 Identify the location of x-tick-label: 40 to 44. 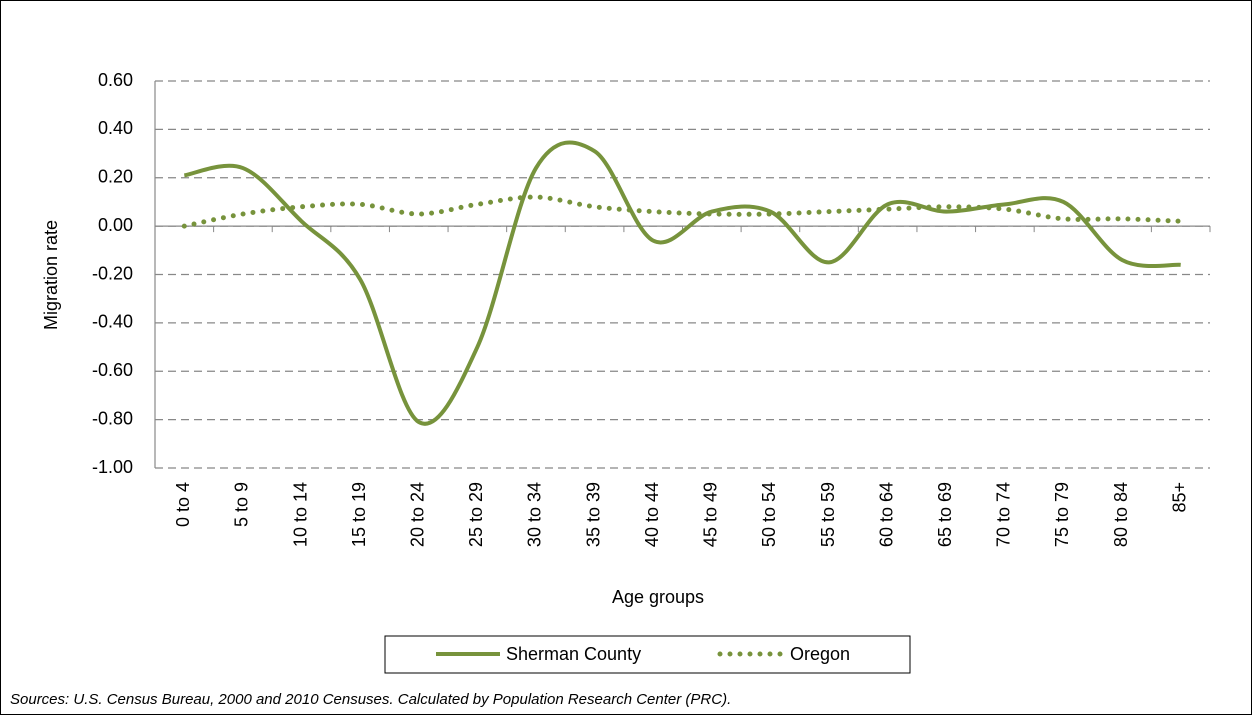
(652, 514).